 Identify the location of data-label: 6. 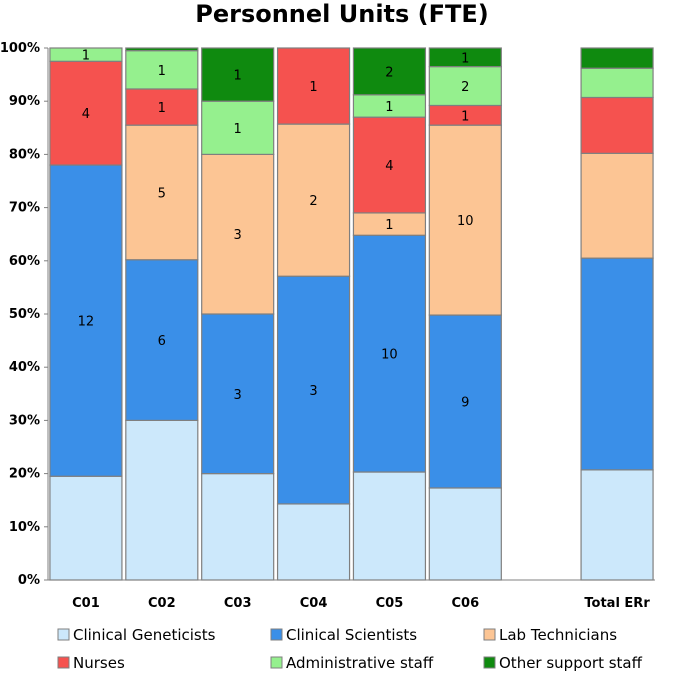
(162, 341).